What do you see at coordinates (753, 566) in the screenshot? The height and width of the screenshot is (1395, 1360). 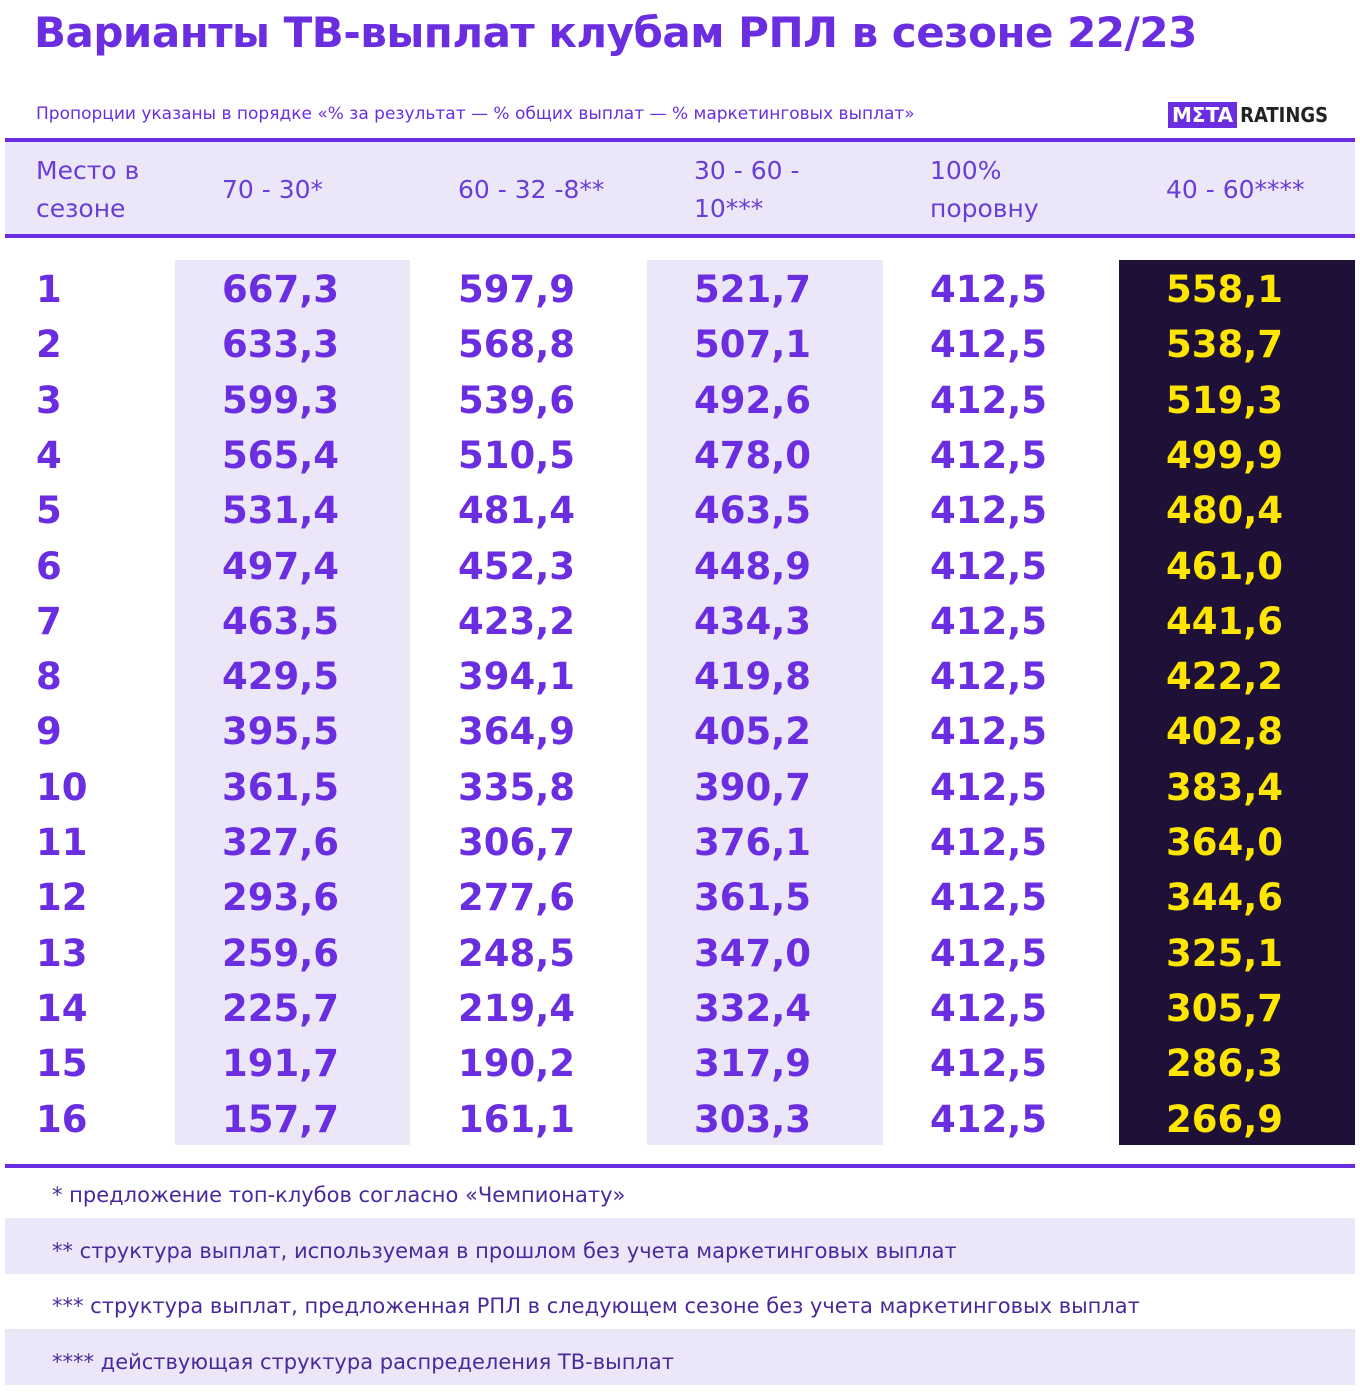 I see `cell-value: 448,9` at bounding box center [753, 566].